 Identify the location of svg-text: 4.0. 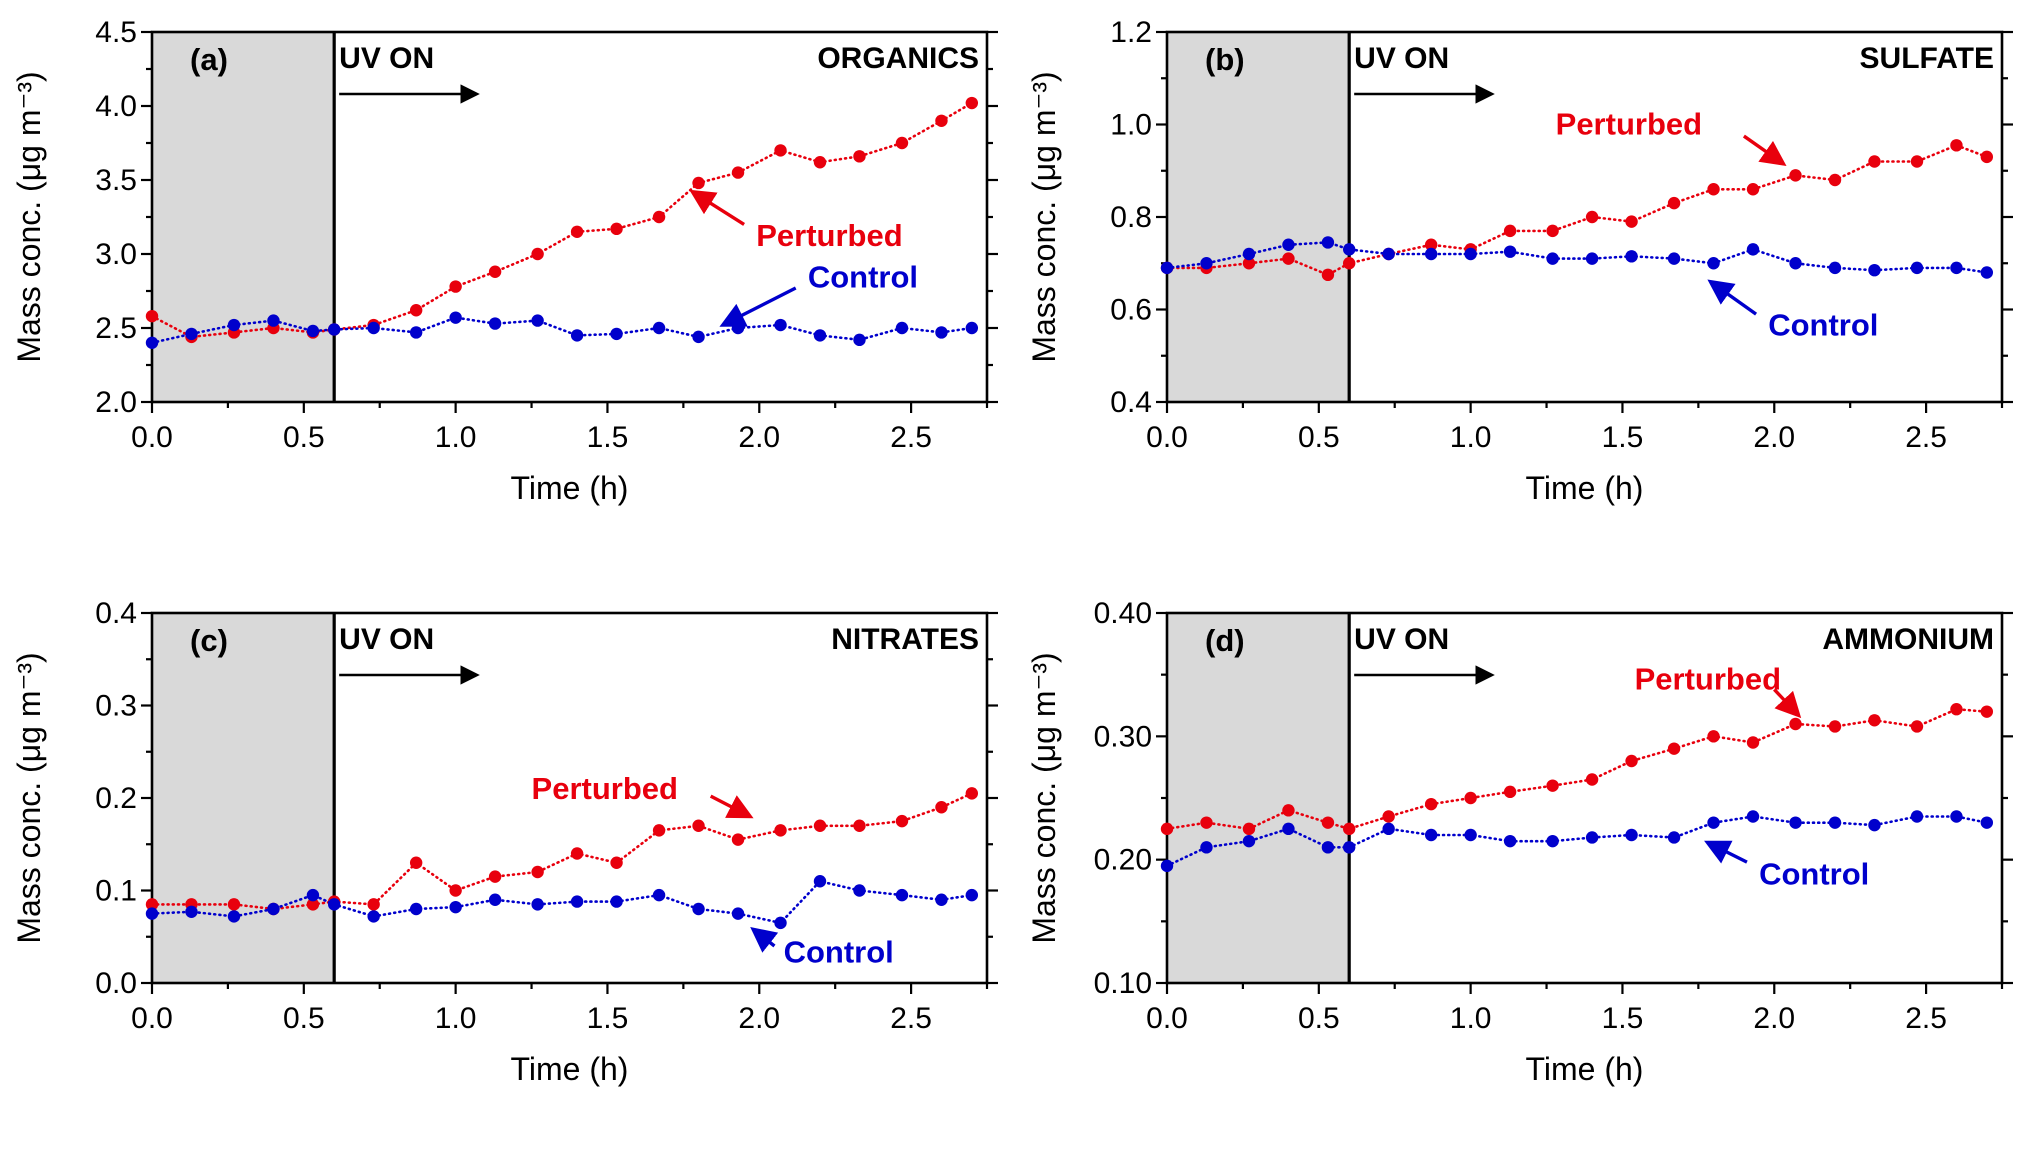
(116, 106).